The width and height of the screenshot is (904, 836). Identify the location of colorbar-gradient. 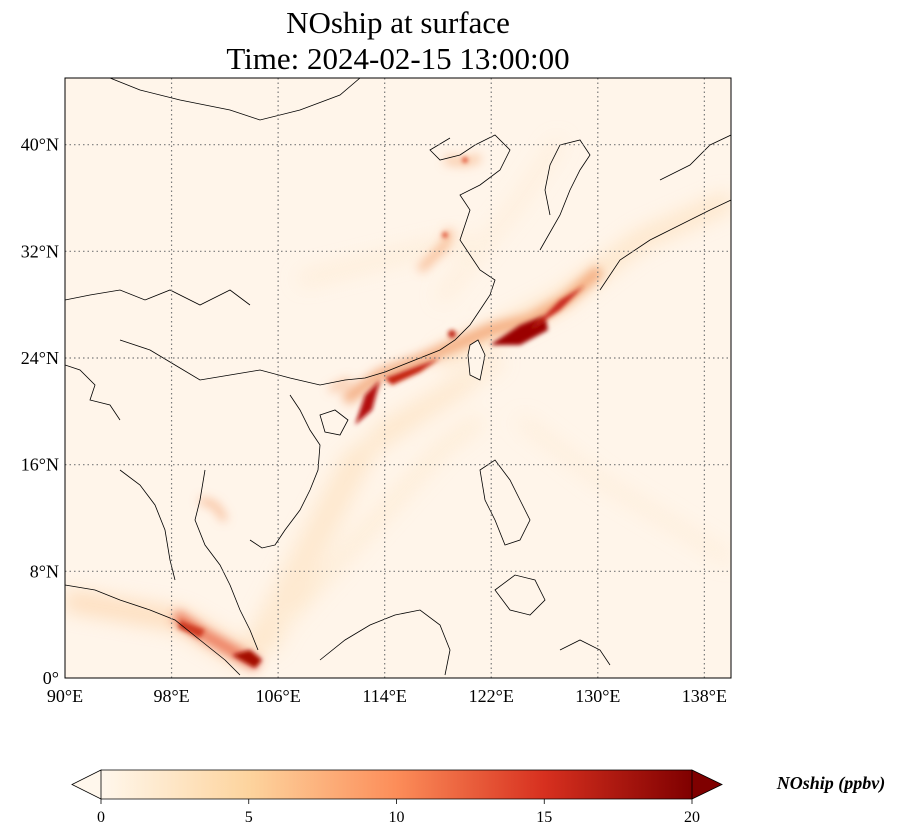
(396, 784).